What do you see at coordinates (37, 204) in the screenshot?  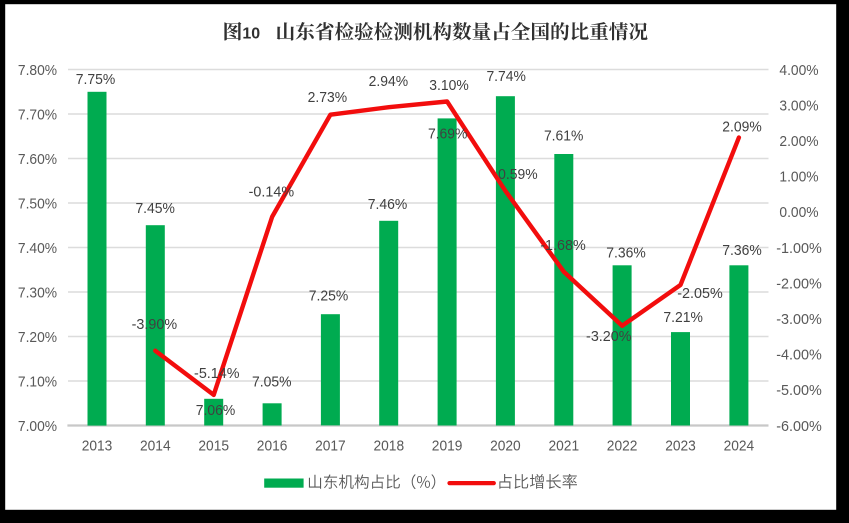 I see `svg-text: 7.50%` at bounding box center [37, 204].